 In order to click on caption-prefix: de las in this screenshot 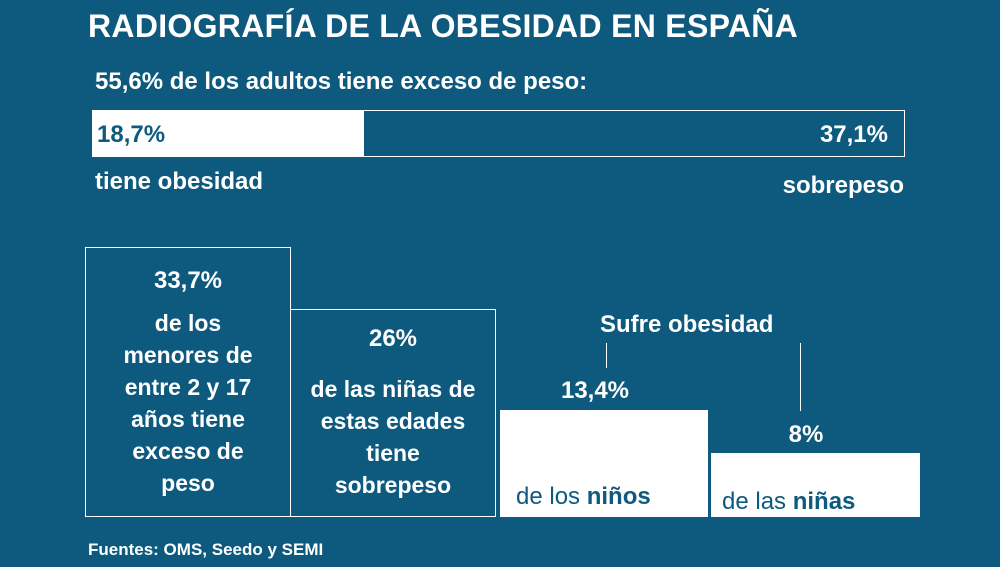, I will do `click(754, 501)`.